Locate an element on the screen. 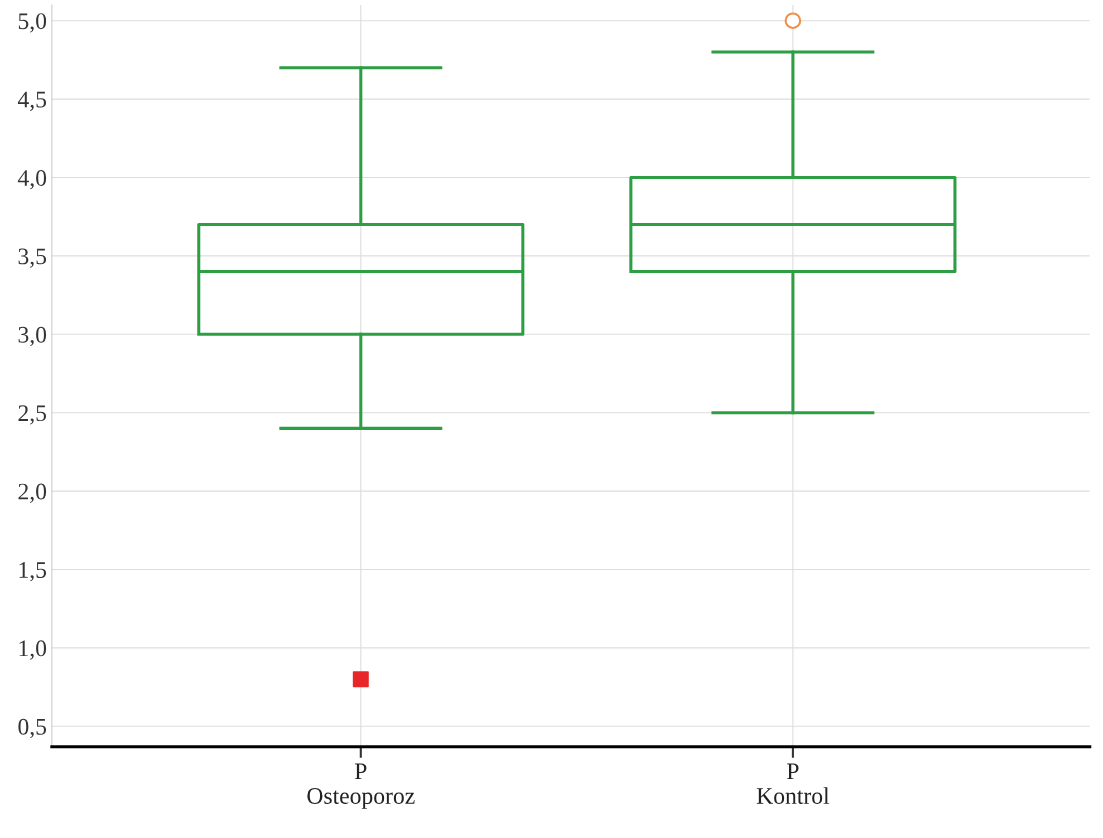 Image resolution: width=1103 pixels, height=838 pixels. y-tick-label: 1,0 is located at coordinates (33, 650).